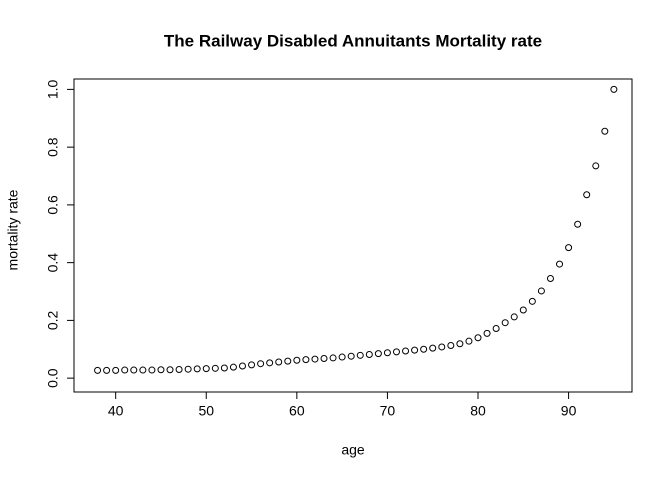 Image resolution: width=672 pixels, height=480 pixels. Describe the element at coordinates (478, 411) in the screenshot. I see `x-tick-label: 80` at that location.